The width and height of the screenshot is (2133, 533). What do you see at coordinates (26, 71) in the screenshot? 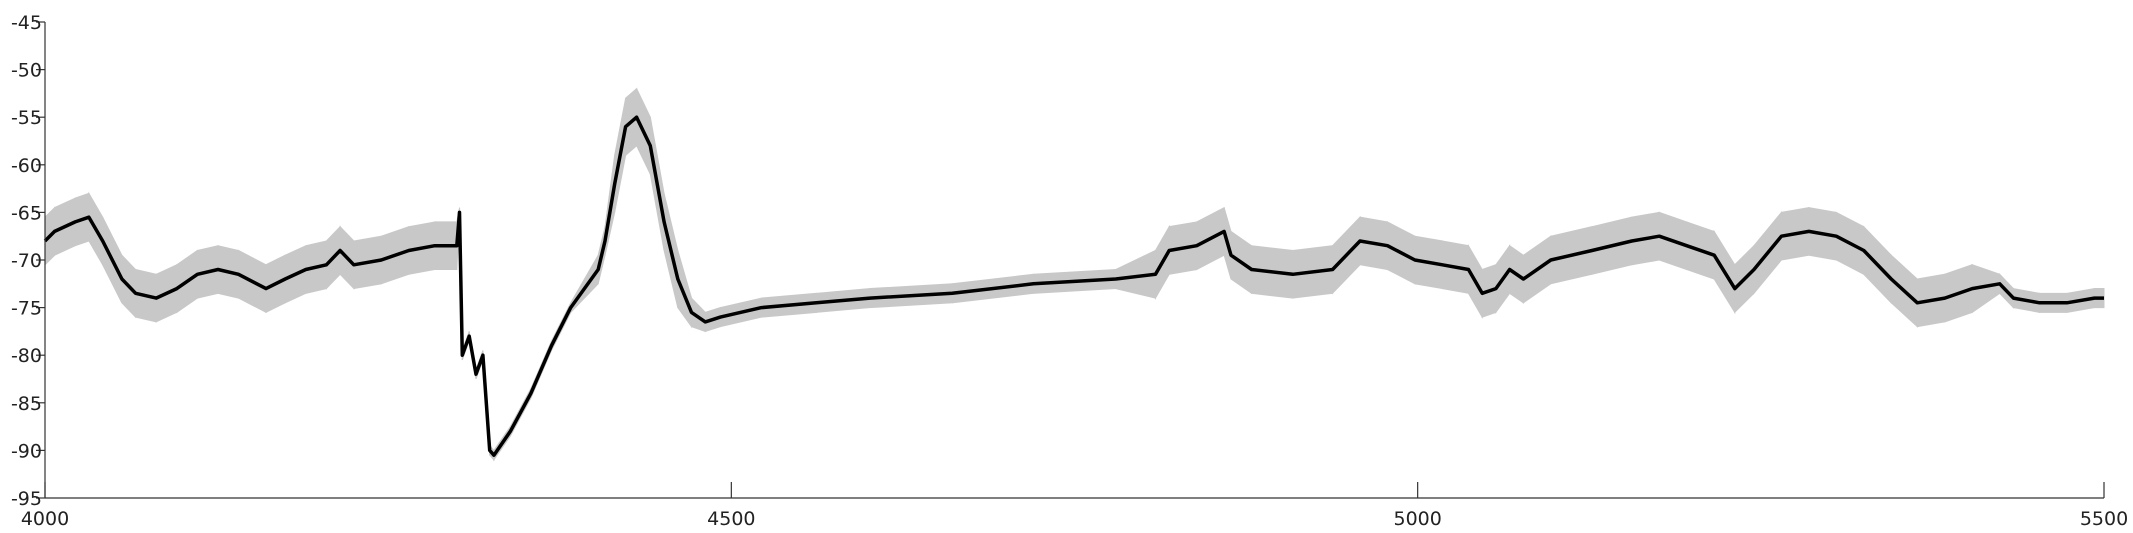
I see `y-tick-label: -50` at bounding box center [26, 71].